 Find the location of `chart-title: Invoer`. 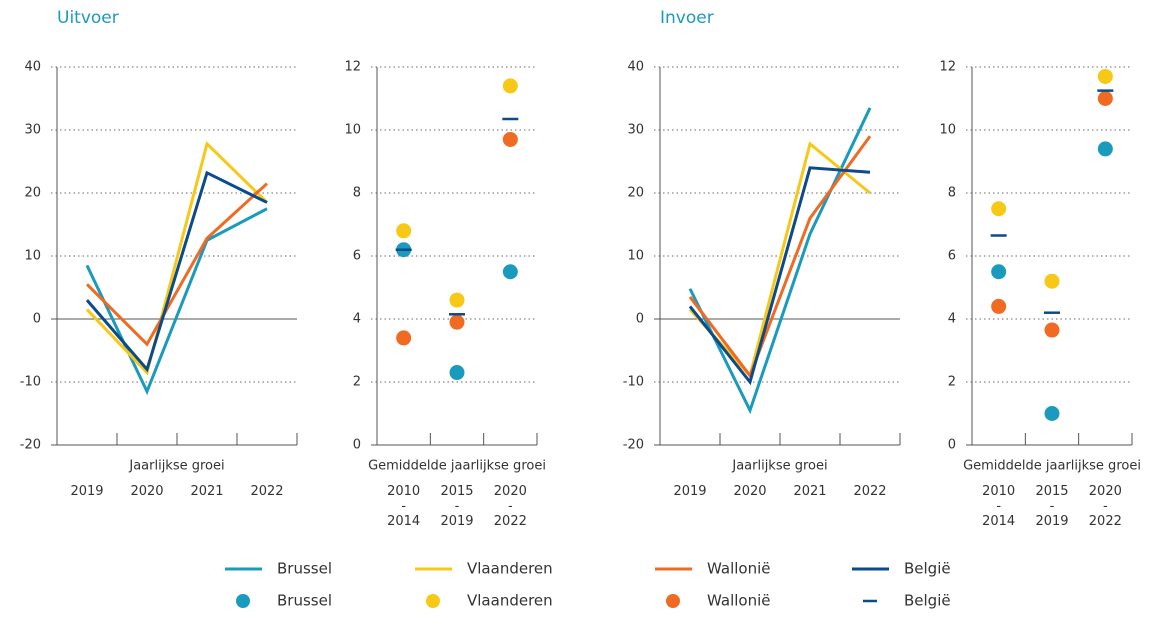

chart-title: Invoer is located at coordinates (687, 18).